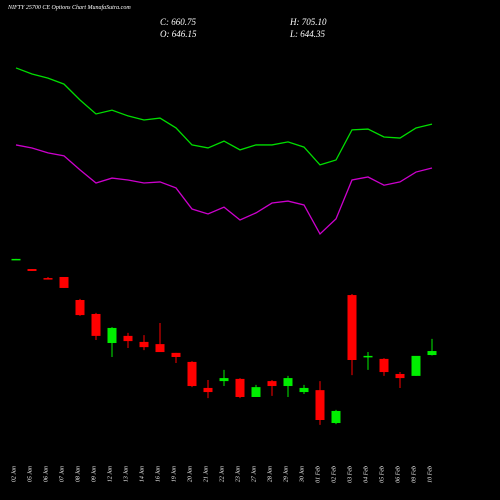  Describe the element at coordinates (174, 474) in the screenshot. I see `x-tick-label: 19 Jan` at that location.